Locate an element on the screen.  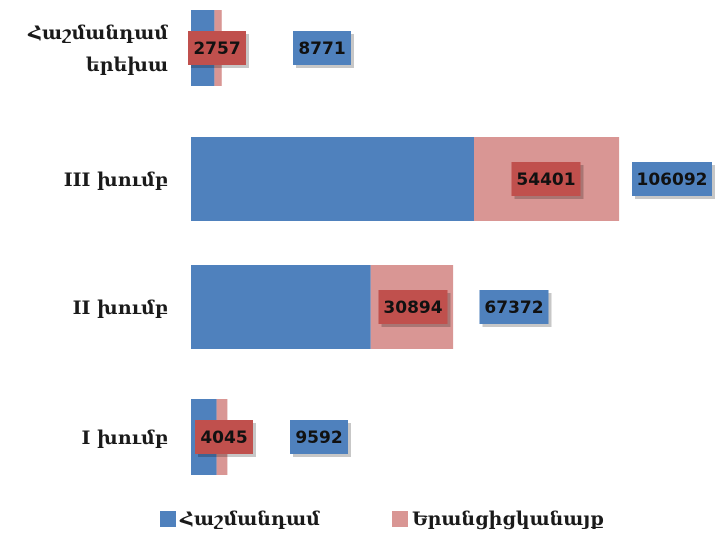
data-label-women-3-box is located at coordinates (224, 437).